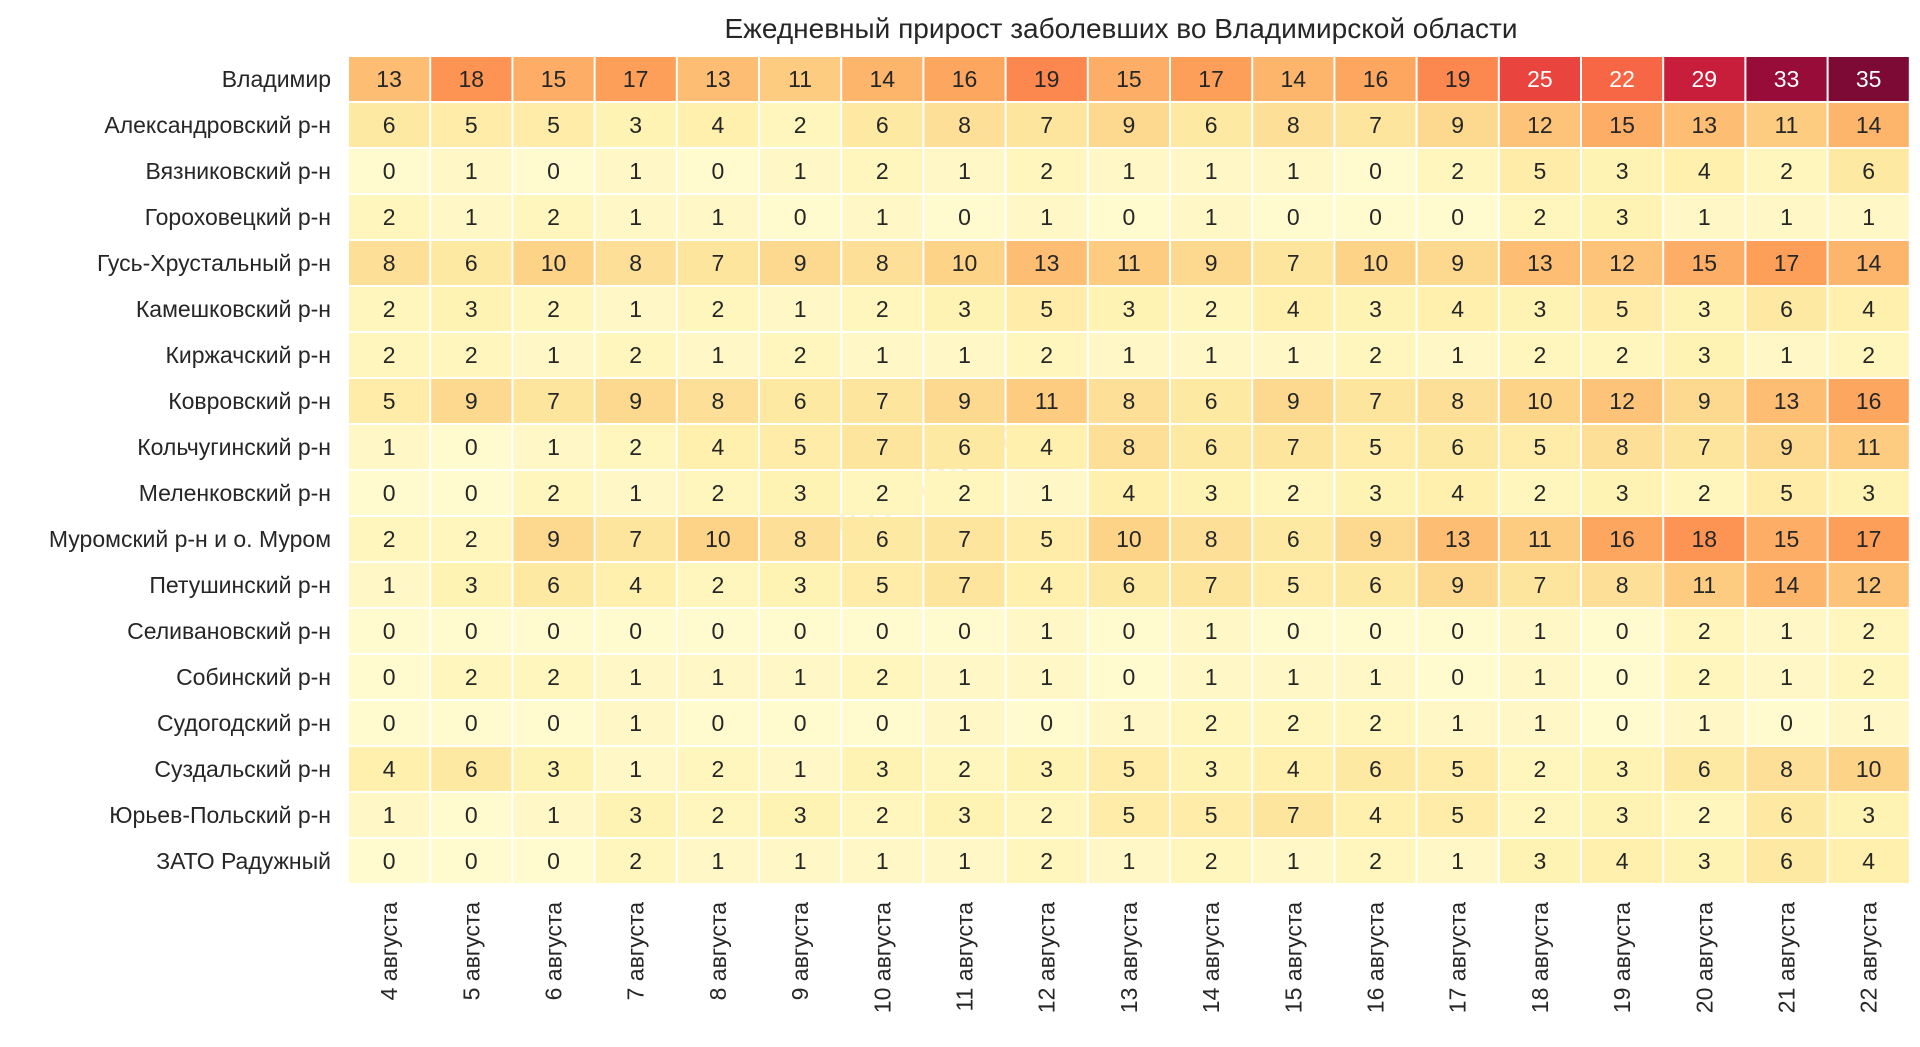 The image size is (1920, 1047). Describe the element at coordinates (554, 79) in the screenshot. I see `cell-value-label: 15` at that location.